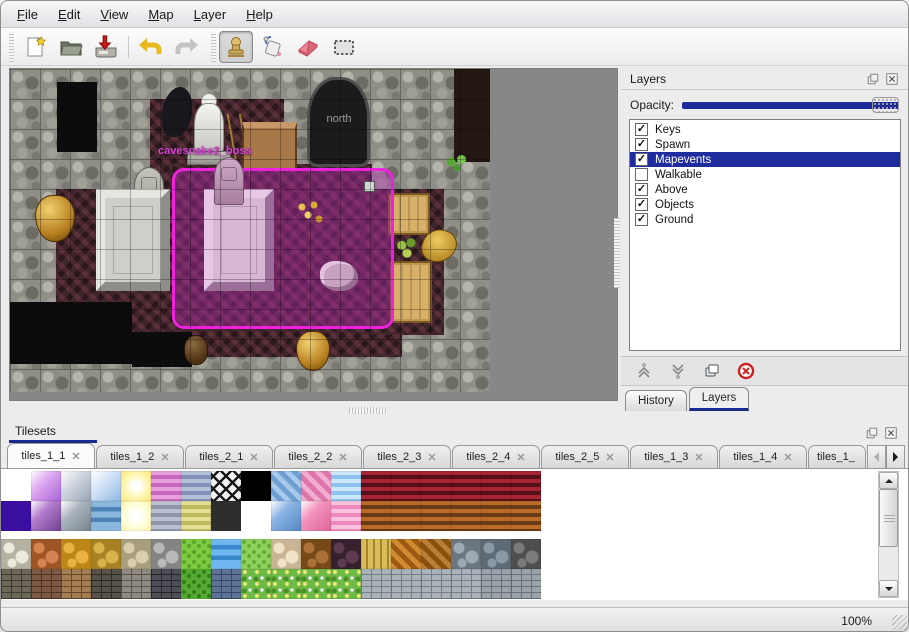 The image size is (909, 632). Describe the element at coordinates (765, 159) in the screenshot. I see `layer-row-mapevents: ✓ Mapevents` at that location.